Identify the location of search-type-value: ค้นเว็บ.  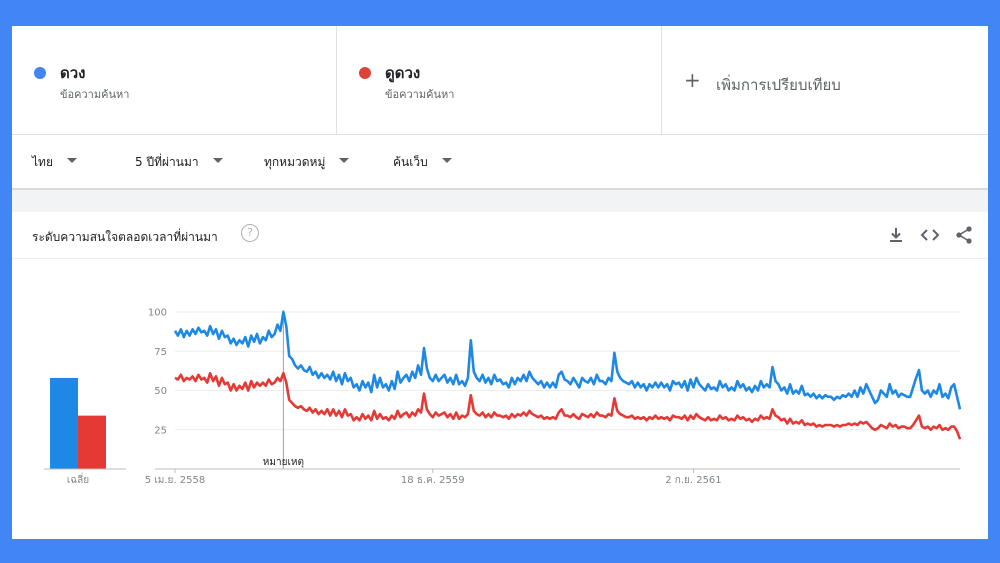
(410, 162).